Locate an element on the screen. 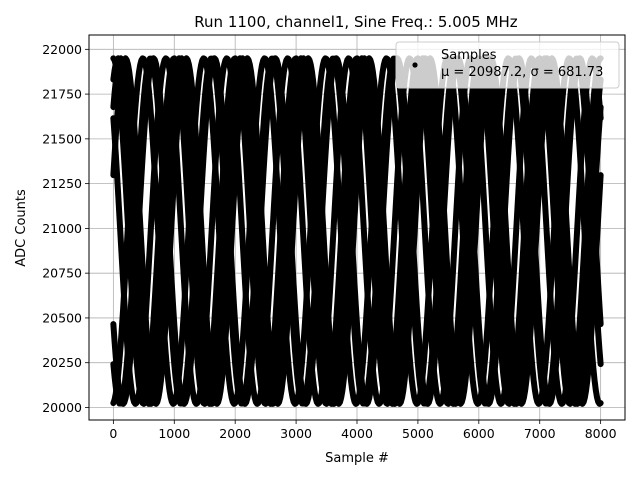  legend-stats: μ = 20987.2, σ = 681.73 is located at coordinates (522, 72).